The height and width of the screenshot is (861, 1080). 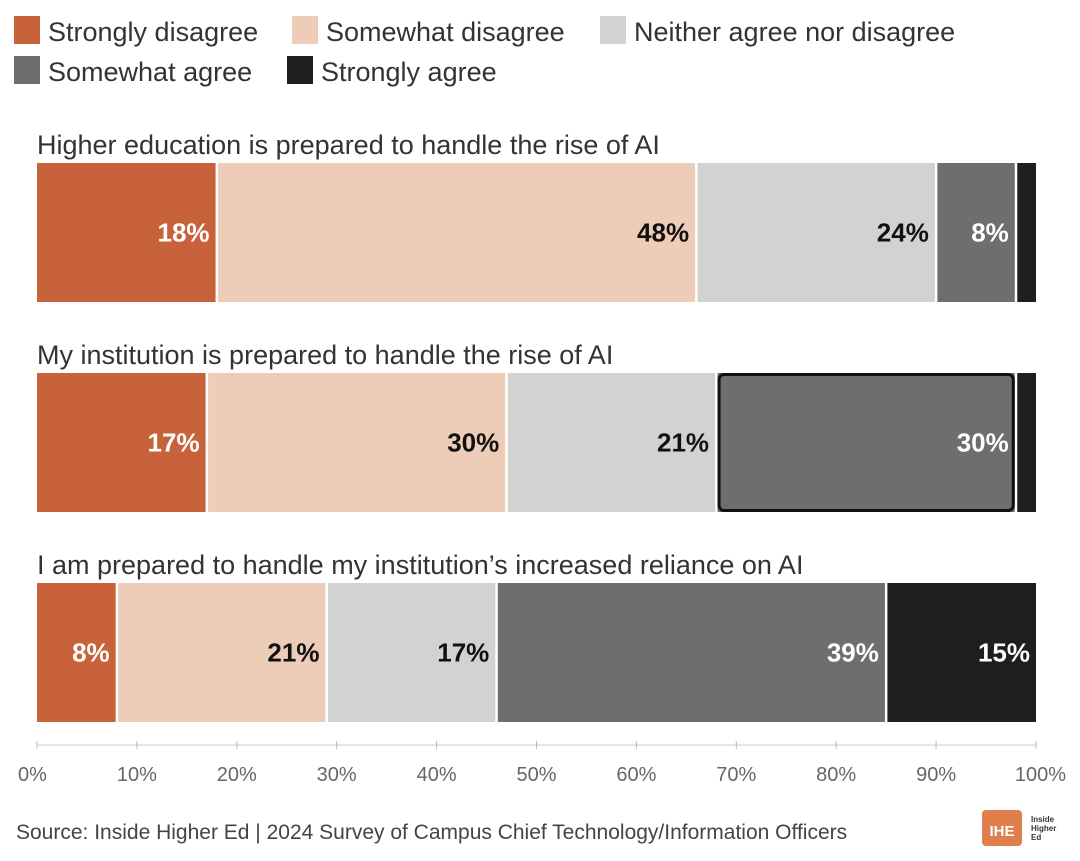 What do you see at coordinates (936, 775) in the screenshot?
I see `x-tick-label: 90%` at bounding box center [936, 775].